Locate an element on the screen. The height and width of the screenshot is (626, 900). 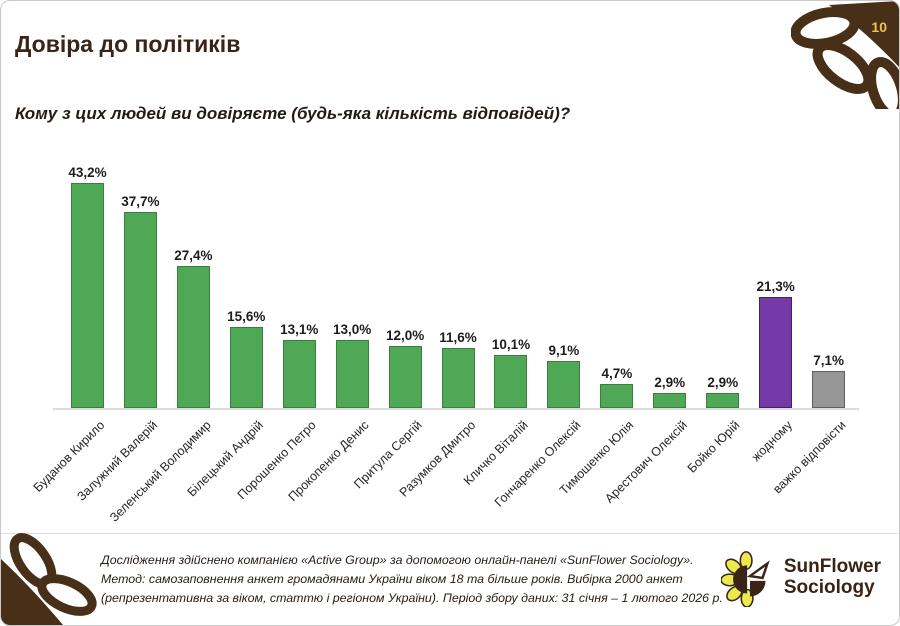
footer-divider is located at coordinates (450, 533).